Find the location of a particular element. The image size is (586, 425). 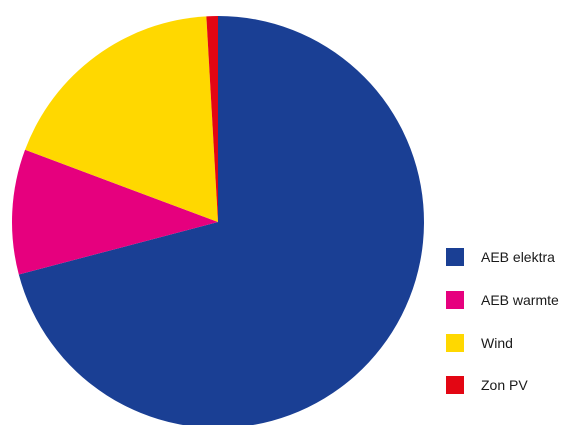

legend-label-aeb-warmte: AEB warmte is located at coordinates (520, 300).